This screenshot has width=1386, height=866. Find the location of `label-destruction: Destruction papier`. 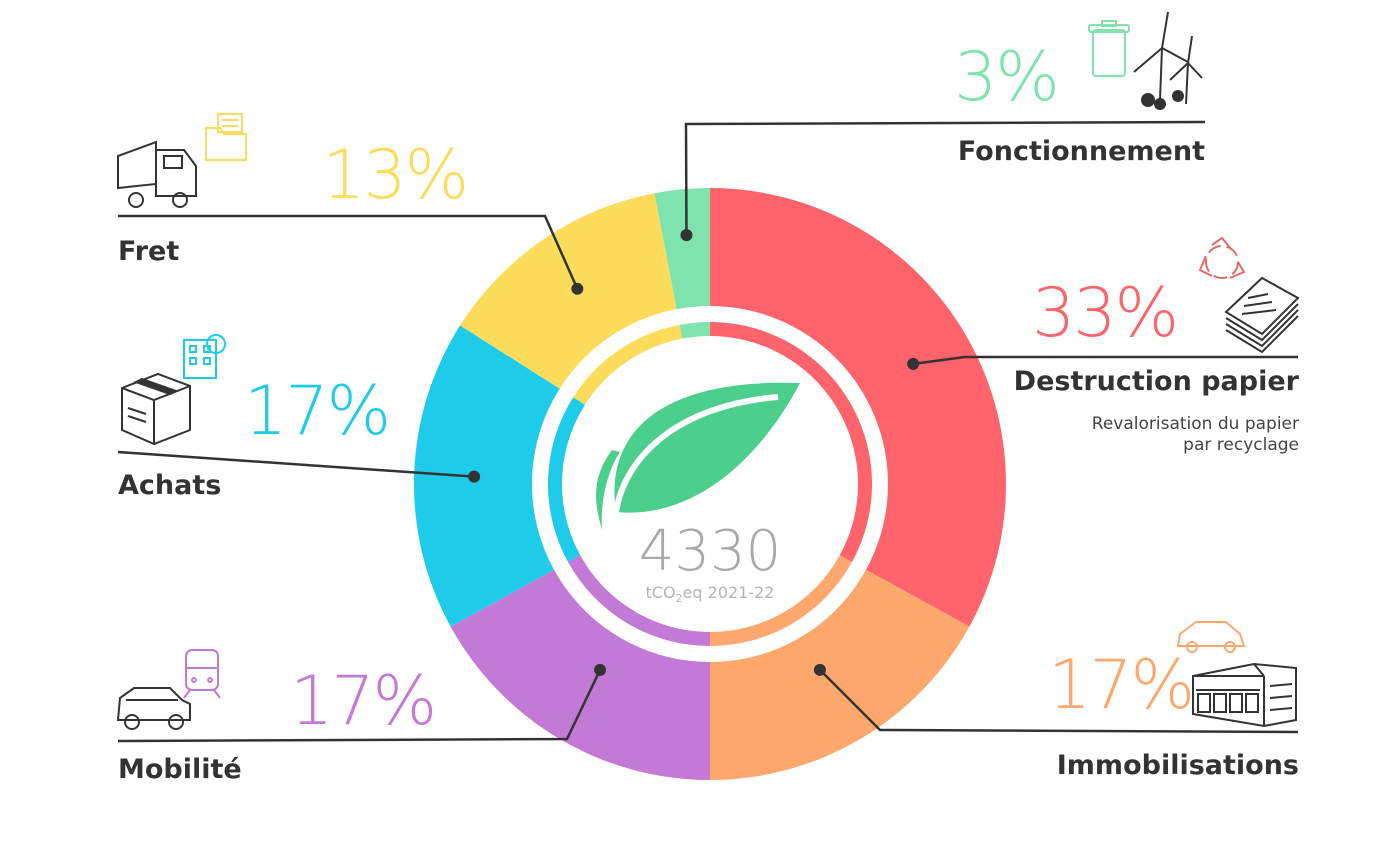

label-destruction: Destruction papier is located at coordinates (1156, 381).